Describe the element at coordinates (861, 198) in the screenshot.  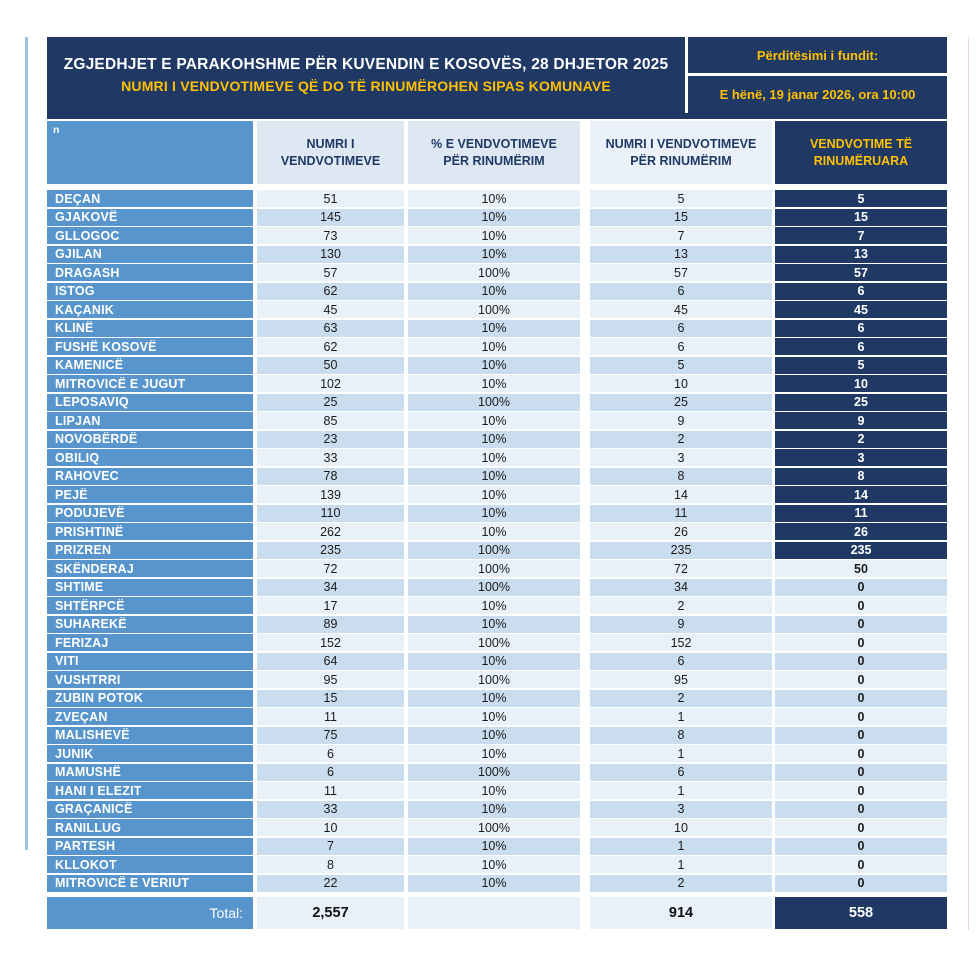
I see `recounted-cell: 5` at that location.